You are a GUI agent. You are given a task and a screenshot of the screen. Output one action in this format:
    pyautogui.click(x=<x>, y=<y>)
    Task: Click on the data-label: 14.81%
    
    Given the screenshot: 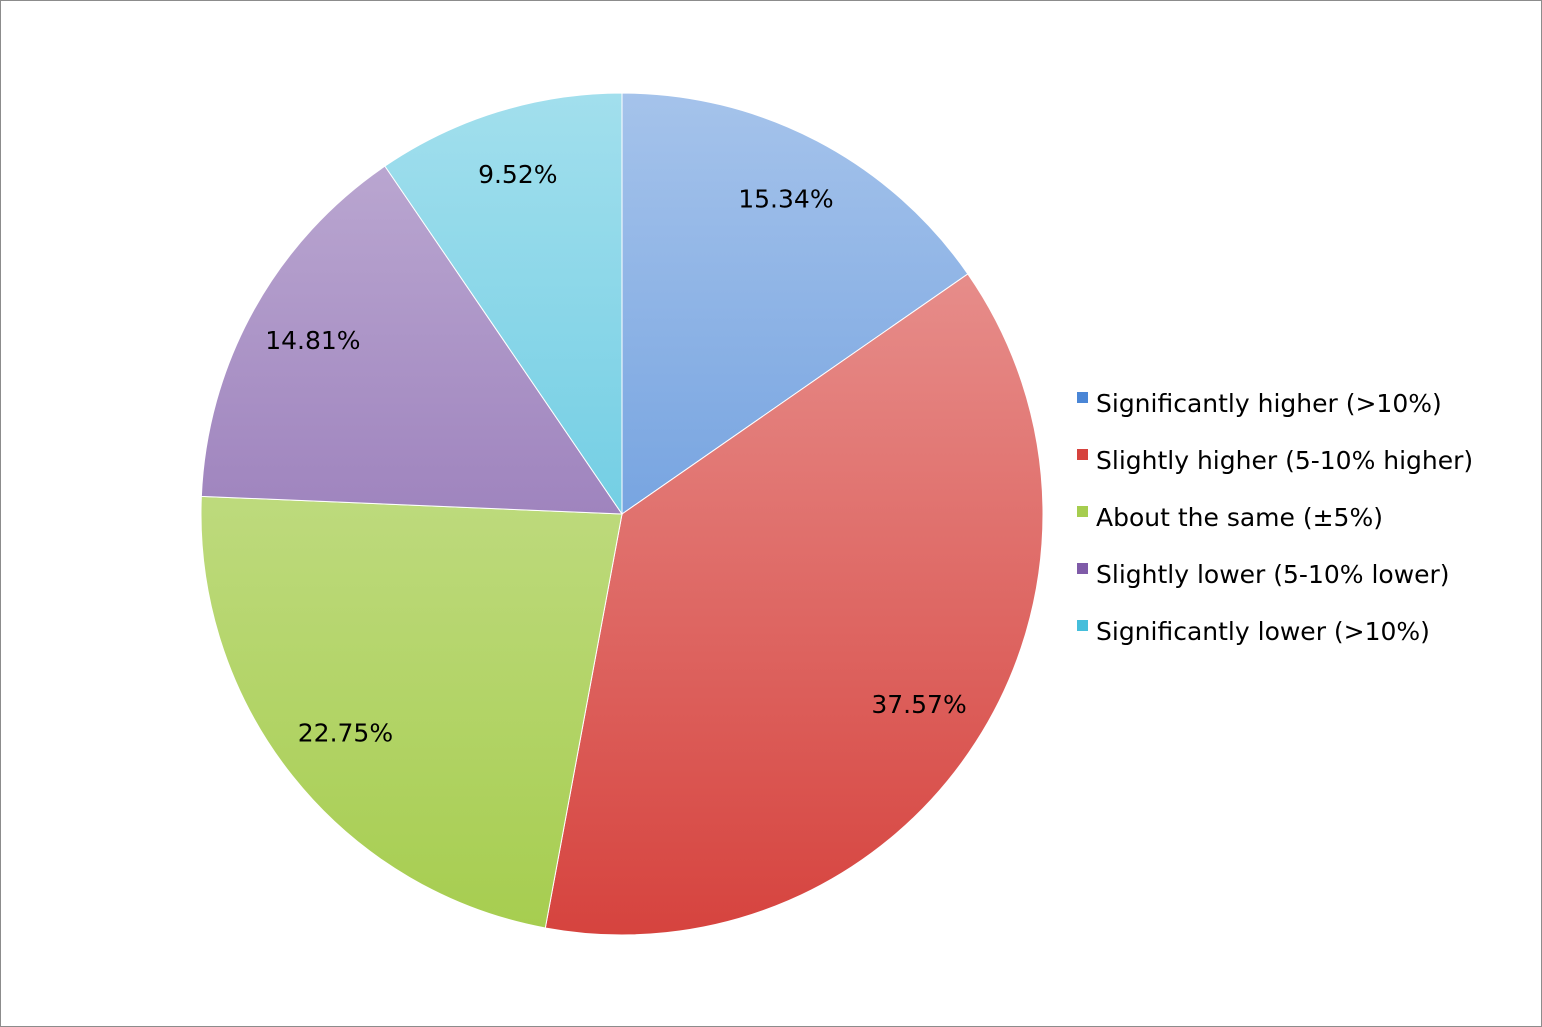 What is the action you would take?
    pyautogui.click(x=312, y=340)
    